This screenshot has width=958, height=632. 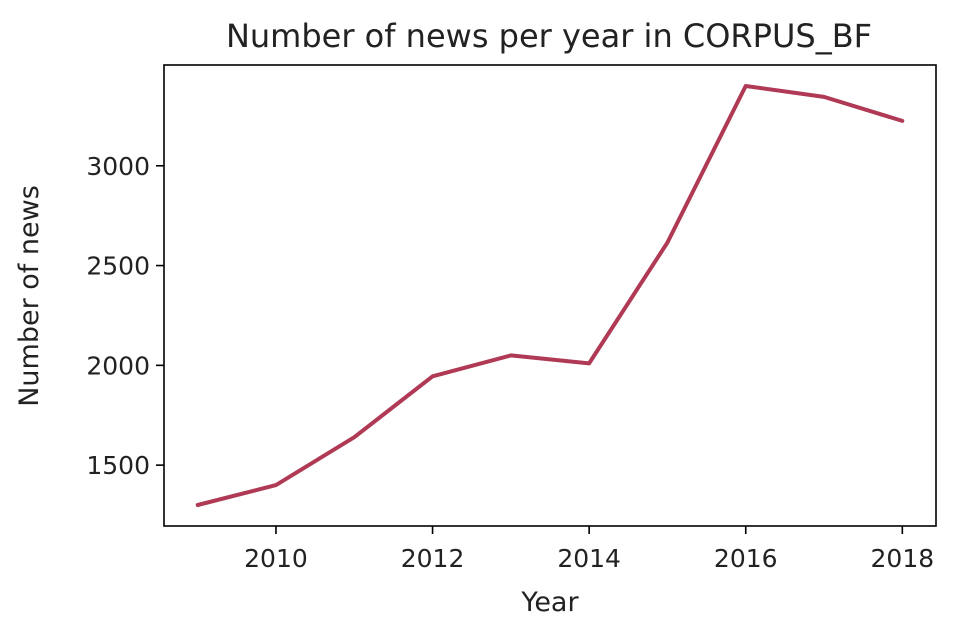 I want to click on x-tick-label: 2018, so click(x=903, y=558).